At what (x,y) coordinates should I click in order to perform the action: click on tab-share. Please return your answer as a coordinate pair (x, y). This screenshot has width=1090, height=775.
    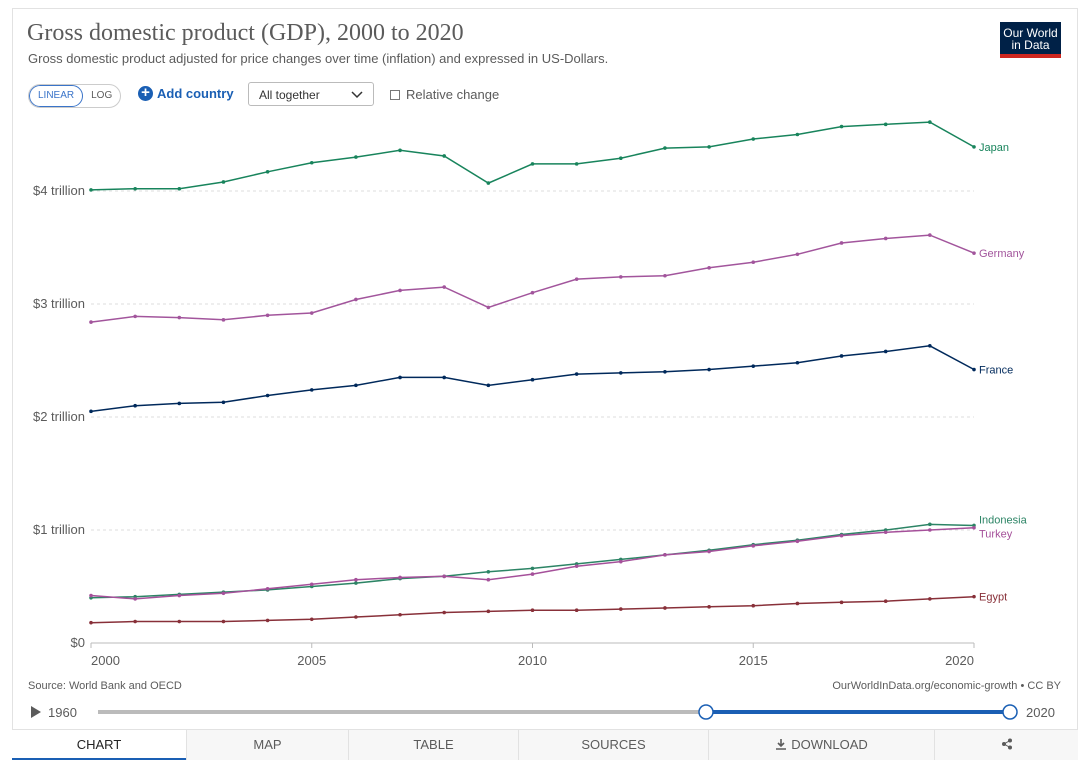
    Looking at the image, I should click on (1006, 745).